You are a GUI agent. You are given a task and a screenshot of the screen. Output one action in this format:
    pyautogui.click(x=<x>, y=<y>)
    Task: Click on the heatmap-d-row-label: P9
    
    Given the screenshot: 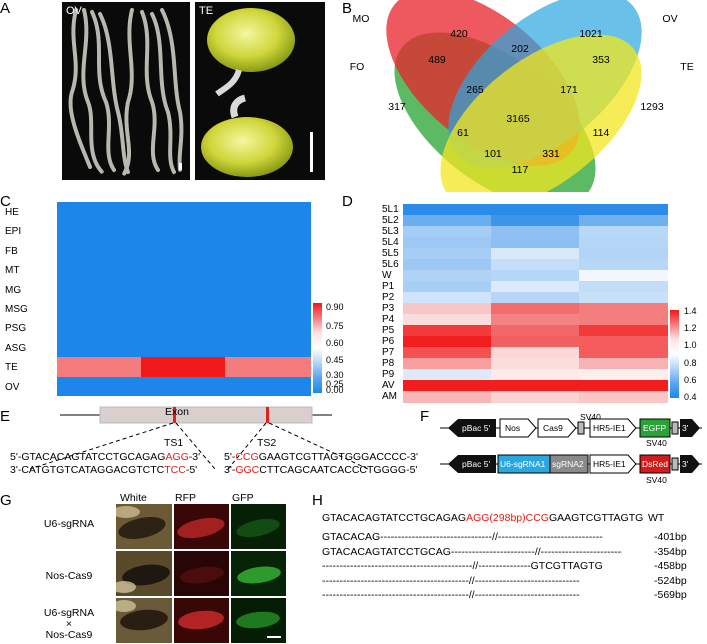 What is the action you would take?
    pyautogui.click(x=388, y=374)
    